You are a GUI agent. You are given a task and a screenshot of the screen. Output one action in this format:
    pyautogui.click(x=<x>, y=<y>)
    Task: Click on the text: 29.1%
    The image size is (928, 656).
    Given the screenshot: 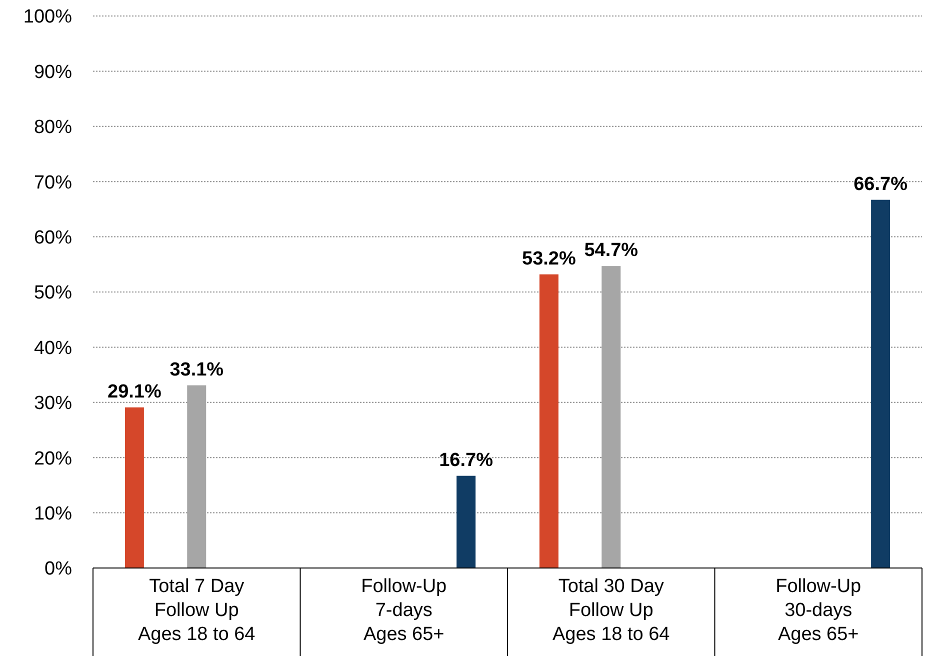 What is the action you would take?
    pyautogui.click(x=135, y=391)
    